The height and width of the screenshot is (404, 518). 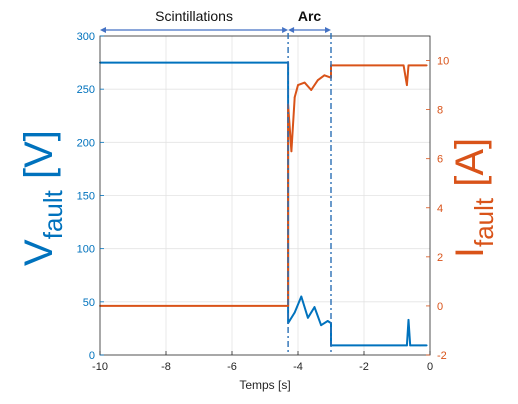 I want to click on svg-text: Ifault [A], so click(x=473, y=198).